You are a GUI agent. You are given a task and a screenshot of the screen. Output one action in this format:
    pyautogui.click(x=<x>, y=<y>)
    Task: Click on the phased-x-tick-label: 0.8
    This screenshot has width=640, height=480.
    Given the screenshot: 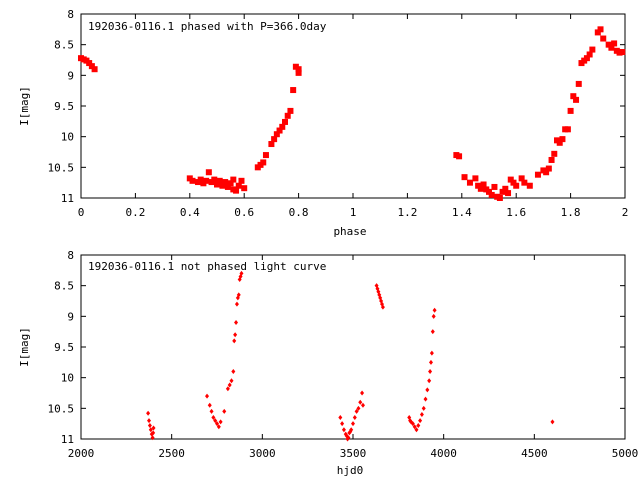 What is the action you would take?
    pyautogui.click(x=299, y=212)
    